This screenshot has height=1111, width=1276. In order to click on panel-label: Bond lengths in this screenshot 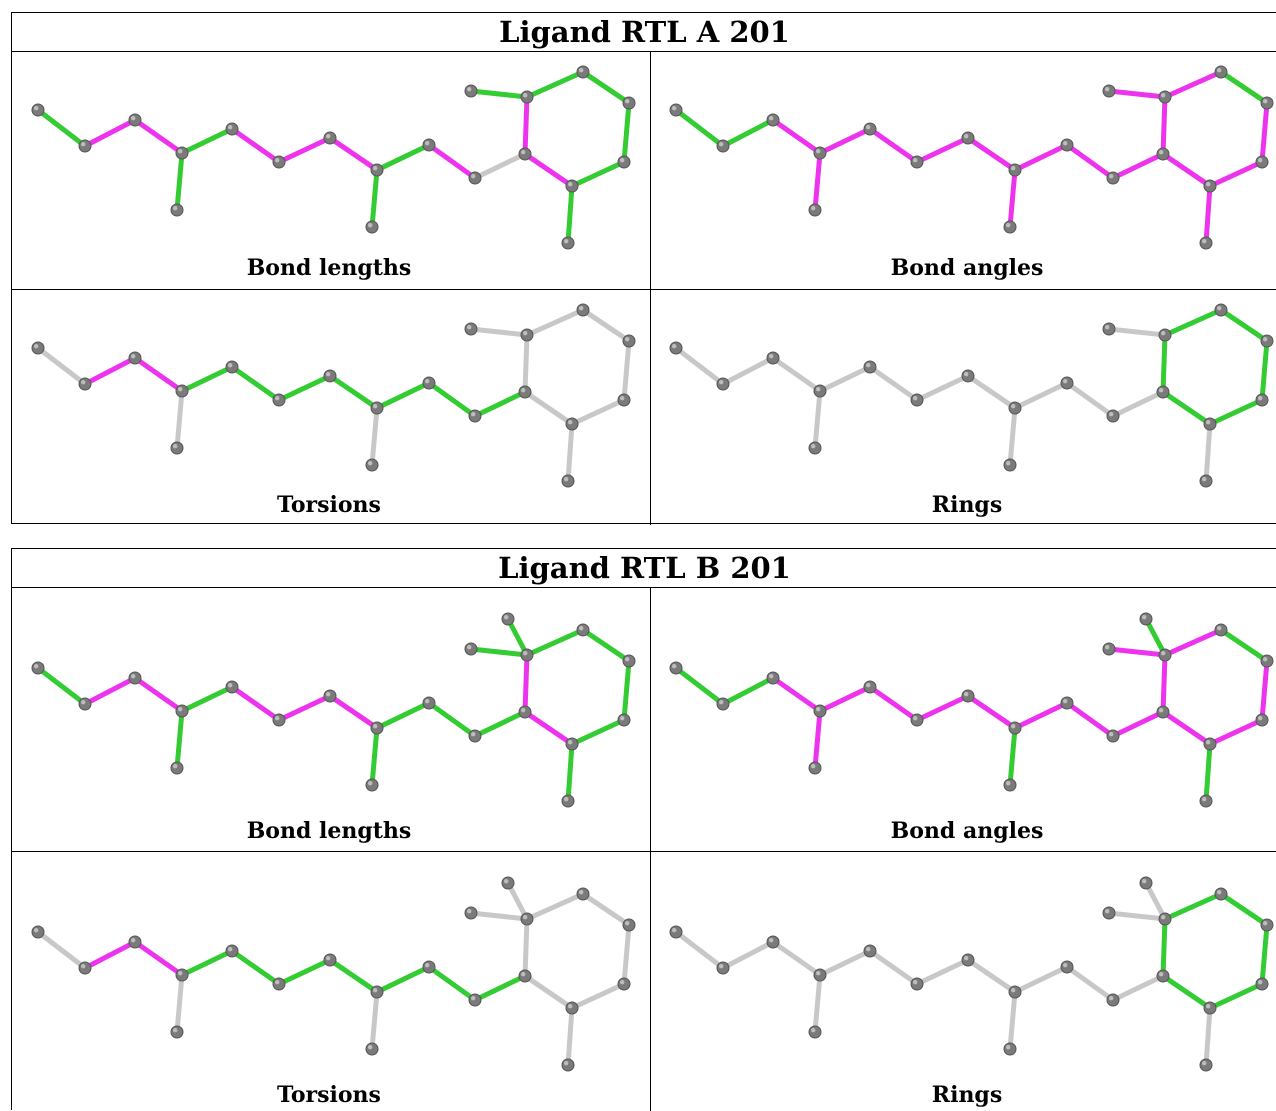, I will do `click(329, 831)`.